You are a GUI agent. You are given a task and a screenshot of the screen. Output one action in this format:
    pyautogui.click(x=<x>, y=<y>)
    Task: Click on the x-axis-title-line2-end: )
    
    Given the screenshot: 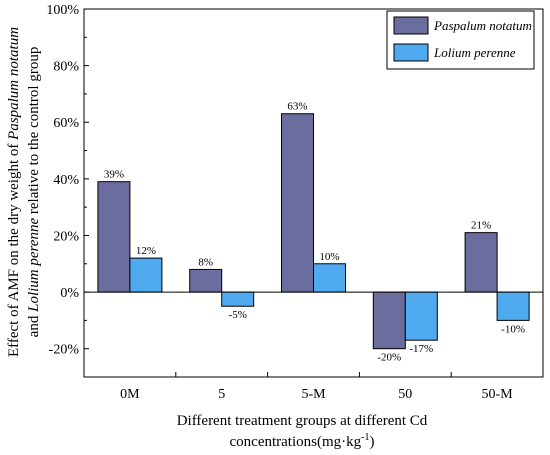 What is the action you would take?
    pyautogui.click(x=371, y=442)
    